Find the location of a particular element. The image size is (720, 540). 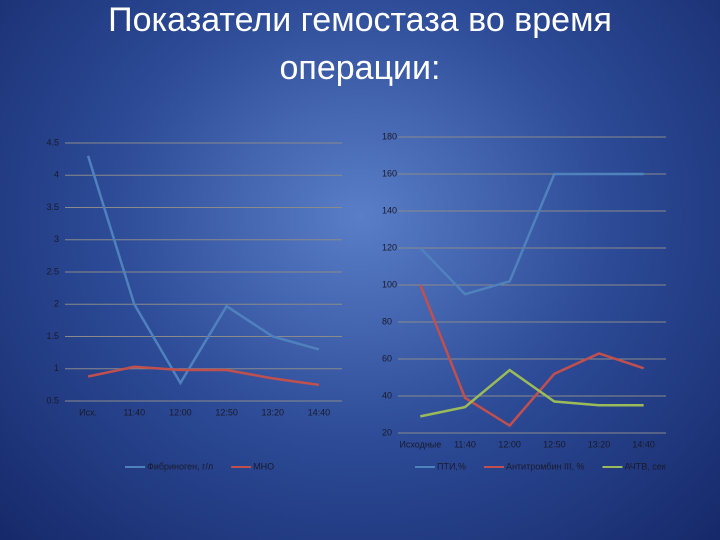

y-tick-label: 4.5 is located at coordinates (52, 142).